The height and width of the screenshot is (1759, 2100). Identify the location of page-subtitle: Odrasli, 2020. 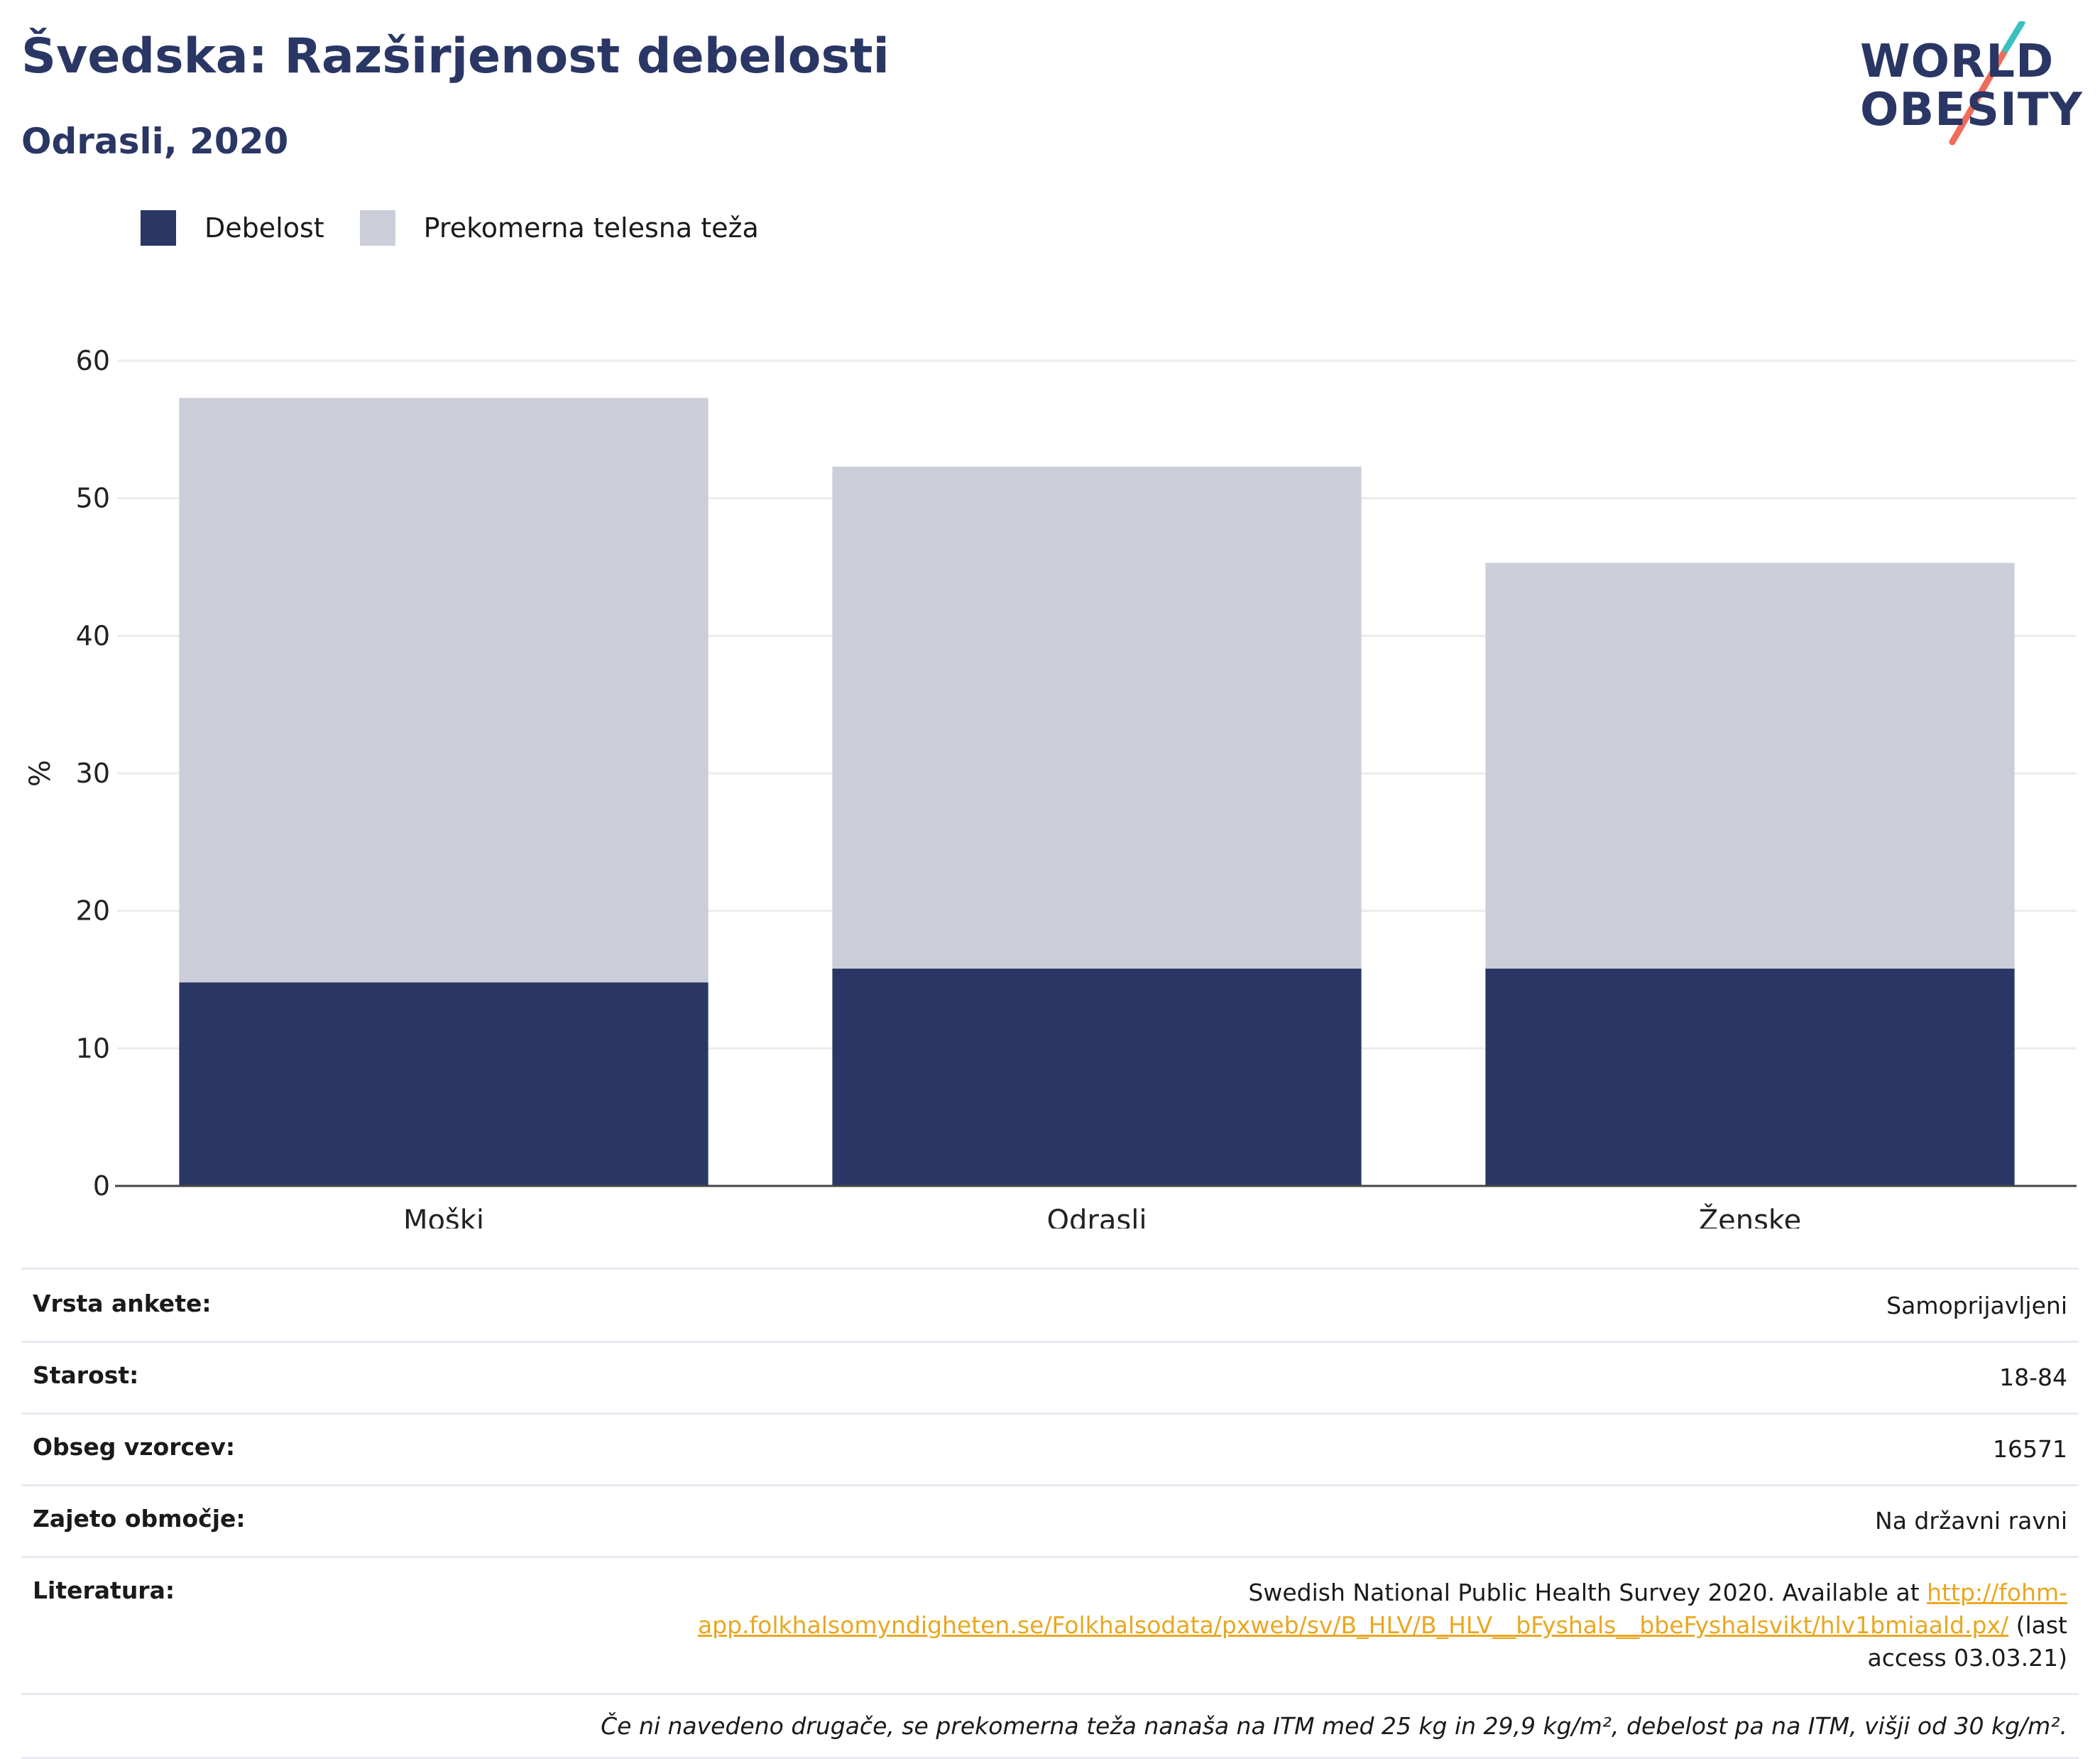
(155, 141).